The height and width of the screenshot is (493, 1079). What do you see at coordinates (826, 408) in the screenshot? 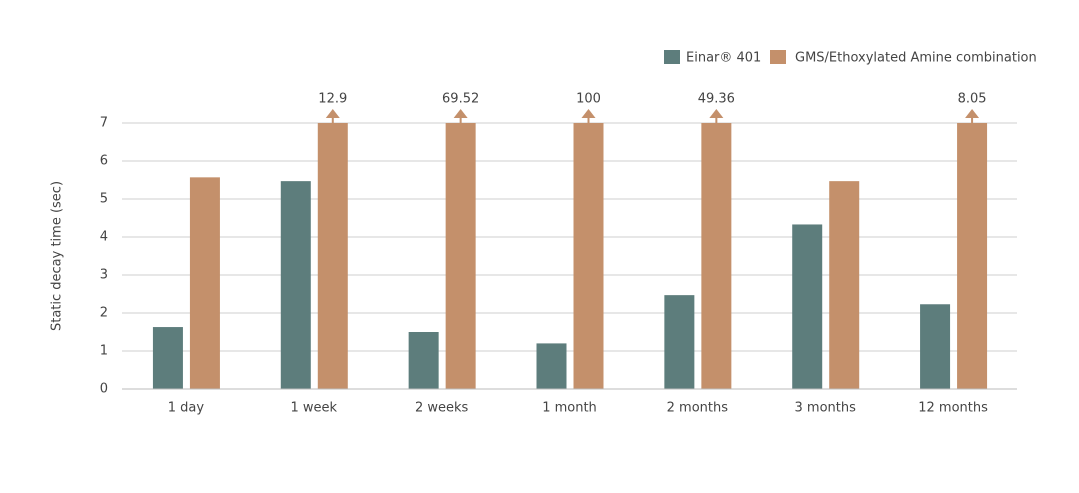
I see `x-tick-label: 3 months` at bounding box center [826, 408].